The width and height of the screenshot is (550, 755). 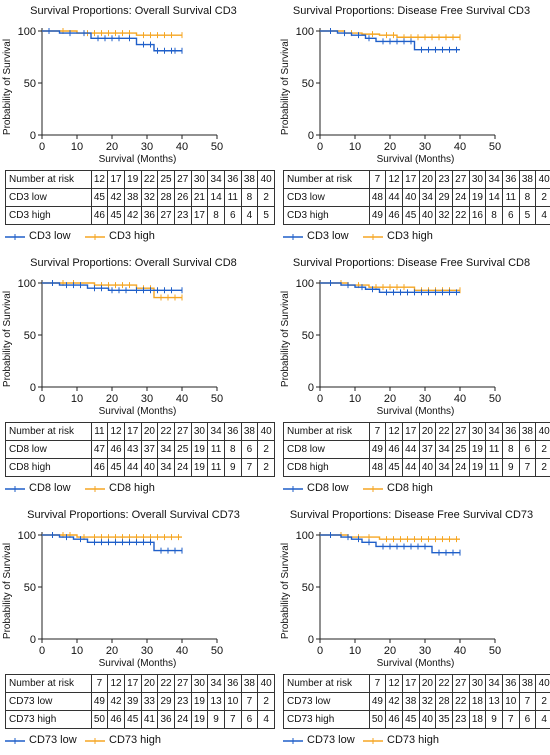 What do you see at coordinates (328, 488) in the screenshot?
I see `legend-label: CD8 low` at bounding box center [328, 488].